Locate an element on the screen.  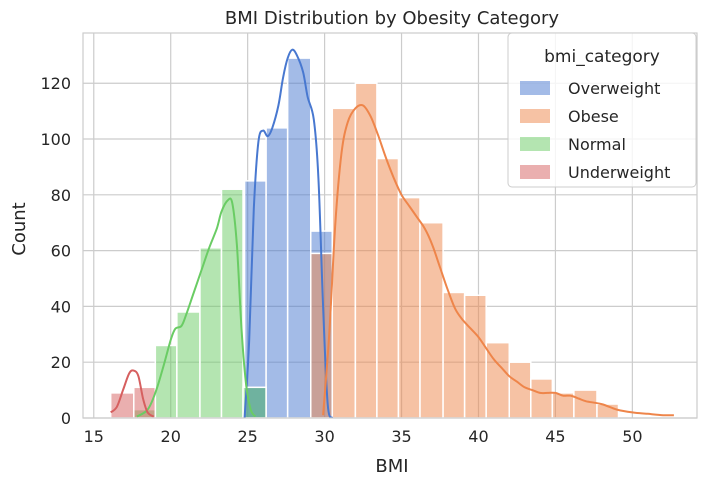
chart-title: BMI Distribution by Obesity Category is located at coordinates (392, 18).